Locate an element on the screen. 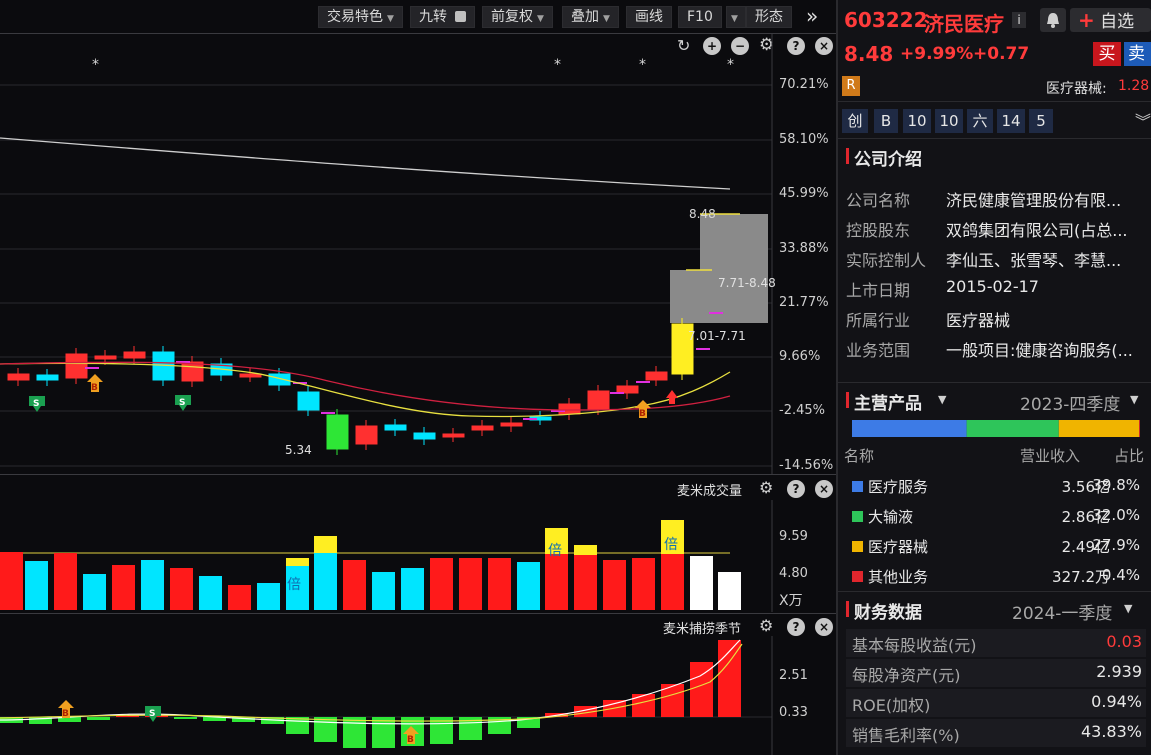 This screenshot has height=755, width=1151. indicator-chart: B B S is located at coordinates (418, 695).